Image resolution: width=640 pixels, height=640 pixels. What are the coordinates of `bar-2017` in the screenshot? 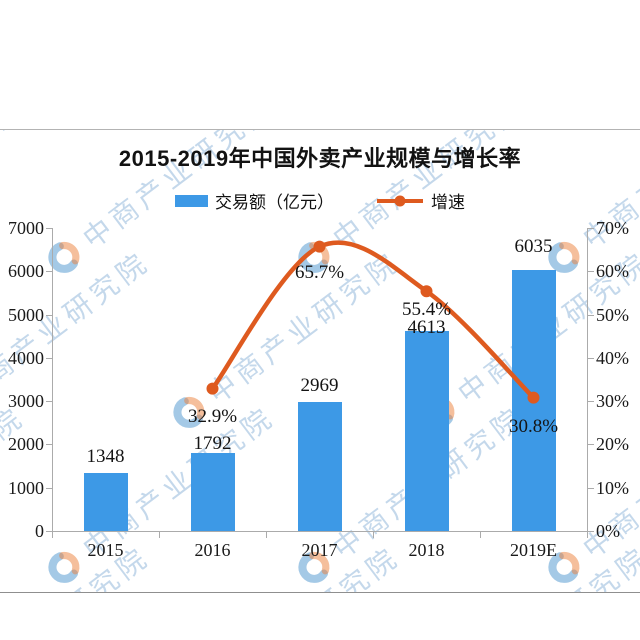 It's located at (319, 466).